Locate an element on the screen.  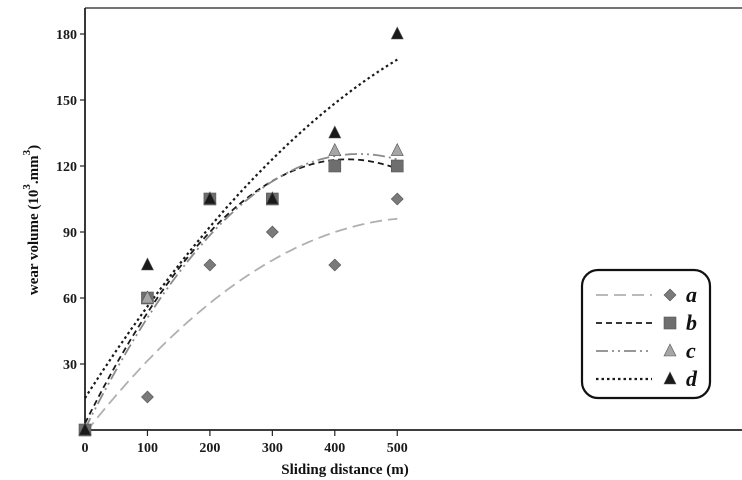
x-tick-label: 200 is located at coordinates (209, 448).